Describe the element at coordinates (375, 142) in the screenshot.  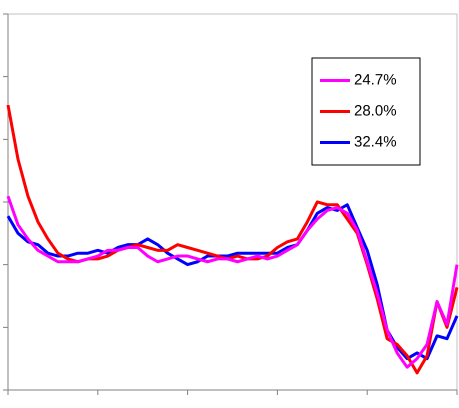
I see `legend-label: 32.4%` at that location.